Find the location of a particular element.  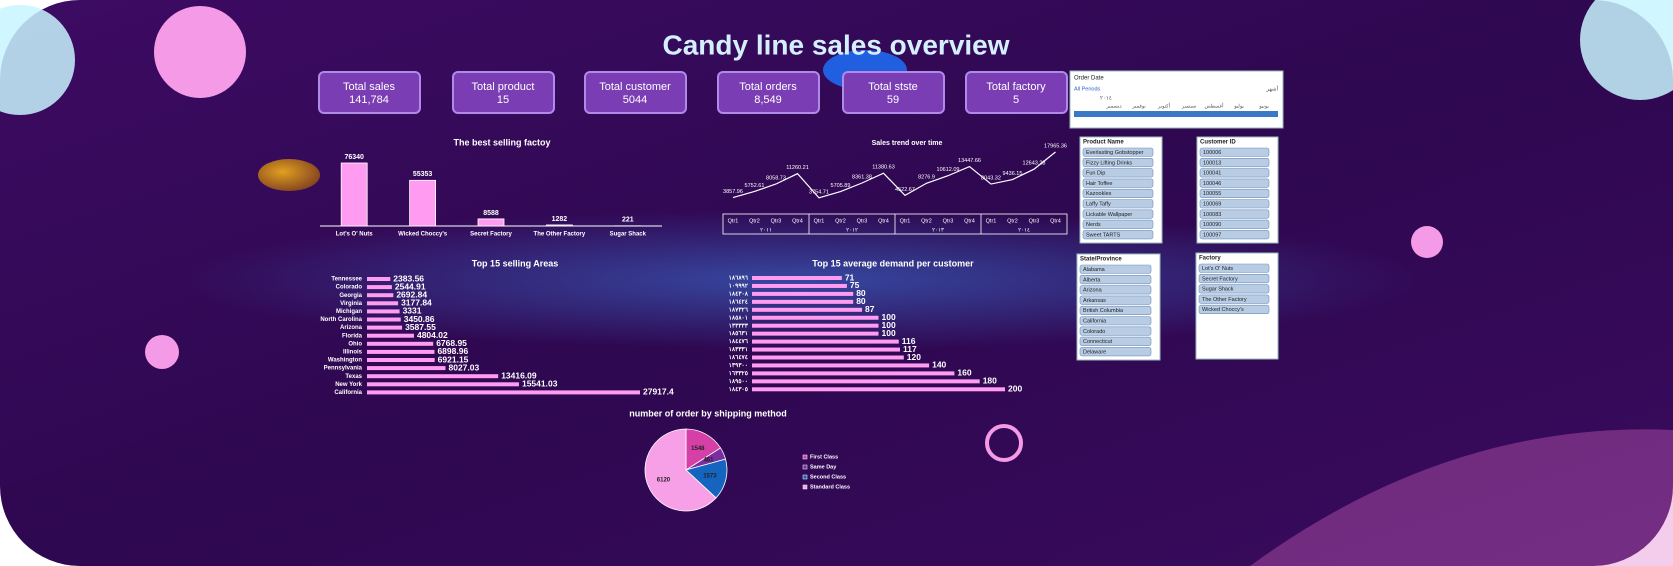

value-label: 1282 is located at coordinates (560, 219).